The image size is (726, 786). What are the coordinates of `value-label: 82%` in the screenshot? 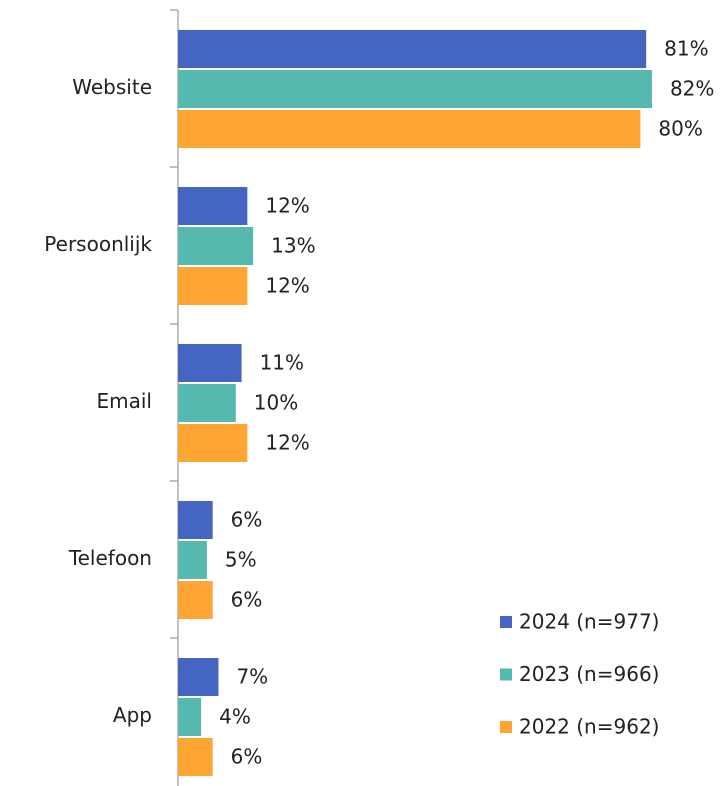 It's located at (692, 89).